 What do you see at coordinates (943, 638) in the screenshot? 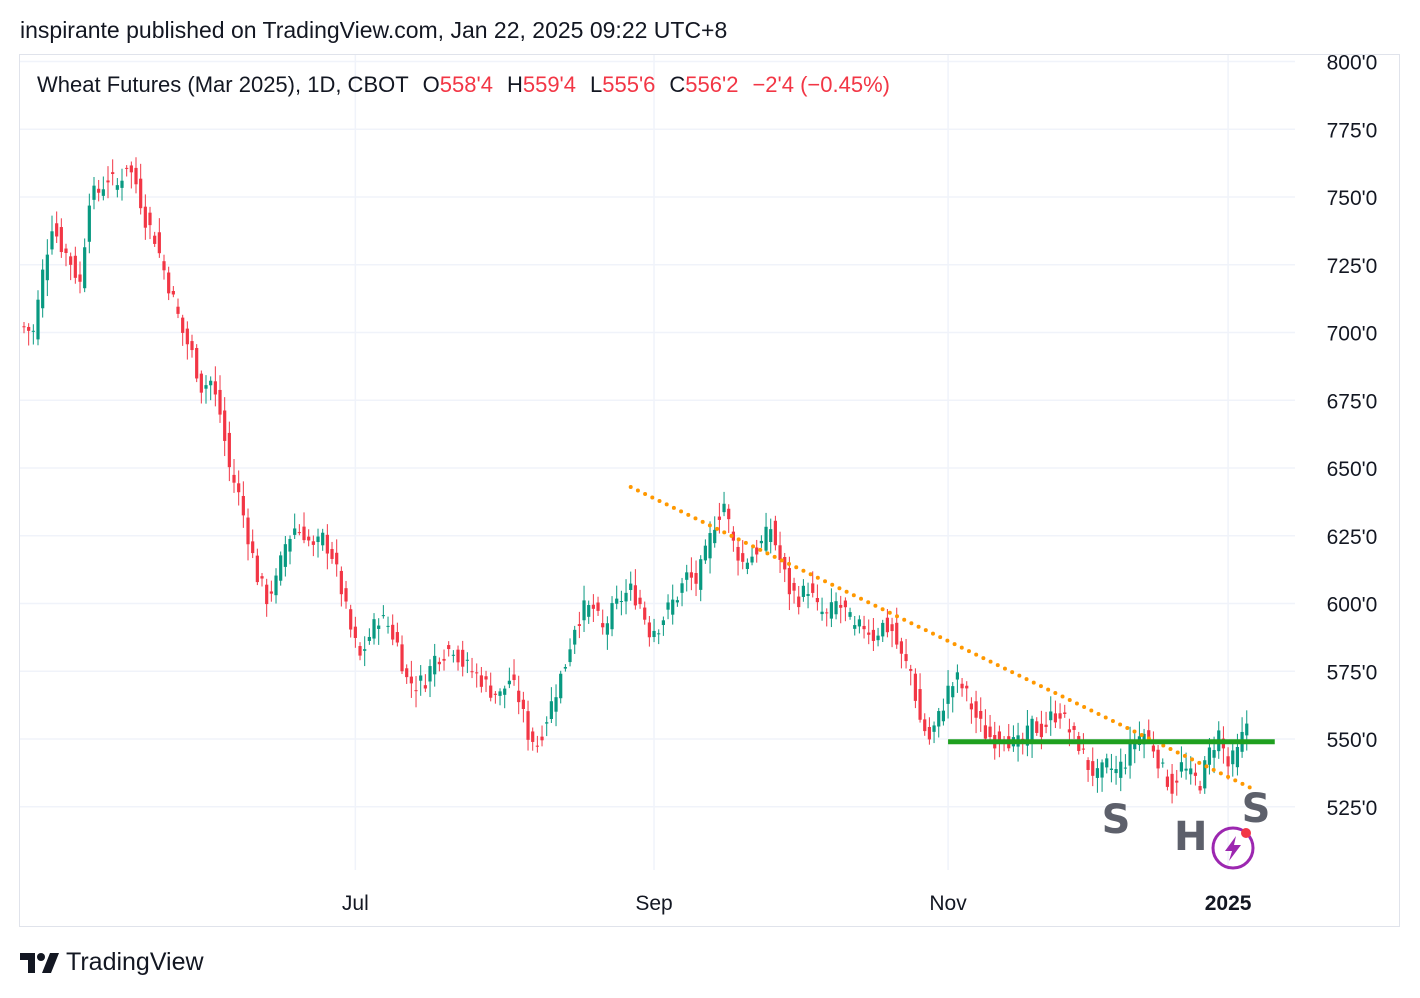
I see `descending-trendline` at bounding box center [943, 638].